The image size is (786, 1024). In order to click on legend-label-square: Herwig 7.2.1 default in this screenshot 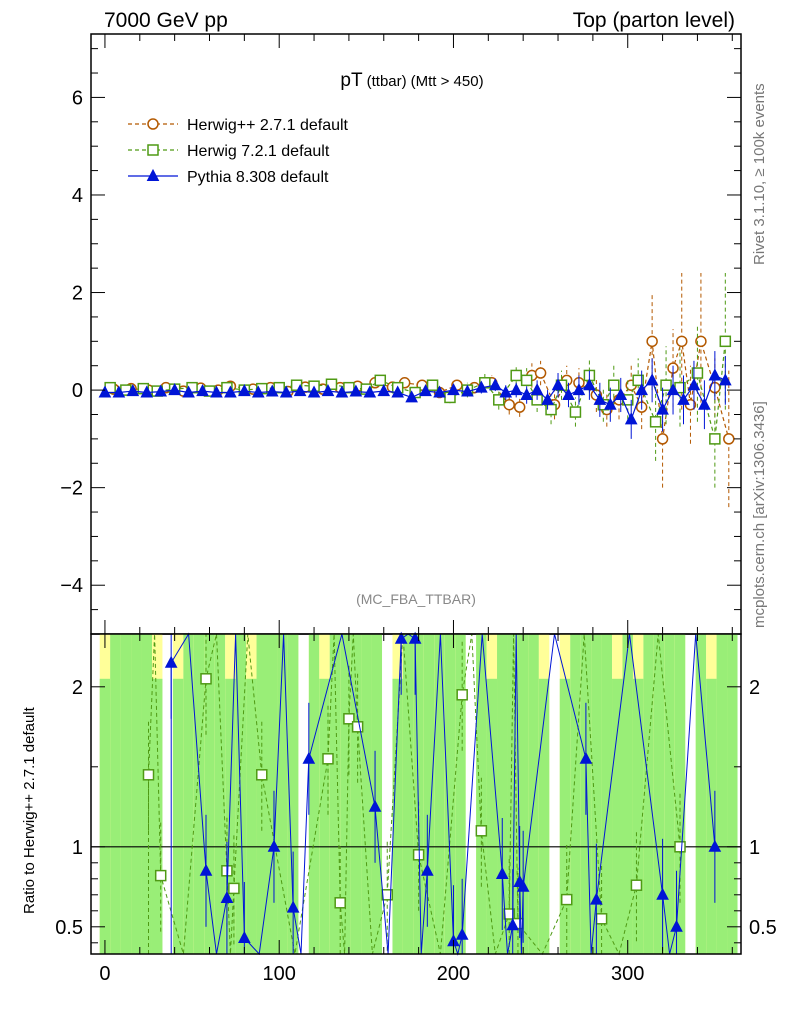, I will do `click(258, 151)`.